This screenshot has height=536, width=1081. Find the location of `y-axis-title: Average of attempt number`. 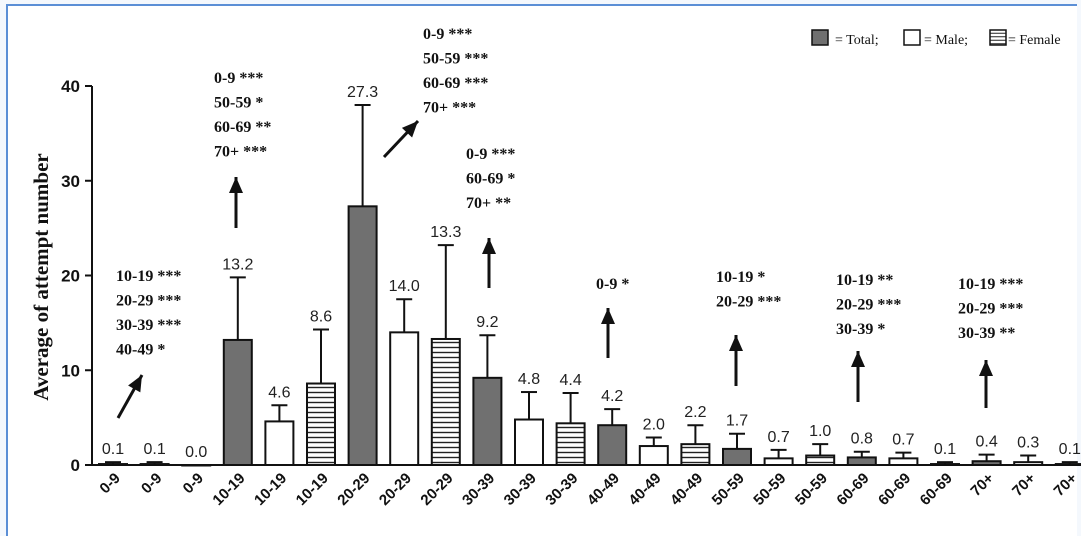

y-axis-title: Average of attempt number is located at coordinates (41, 276).